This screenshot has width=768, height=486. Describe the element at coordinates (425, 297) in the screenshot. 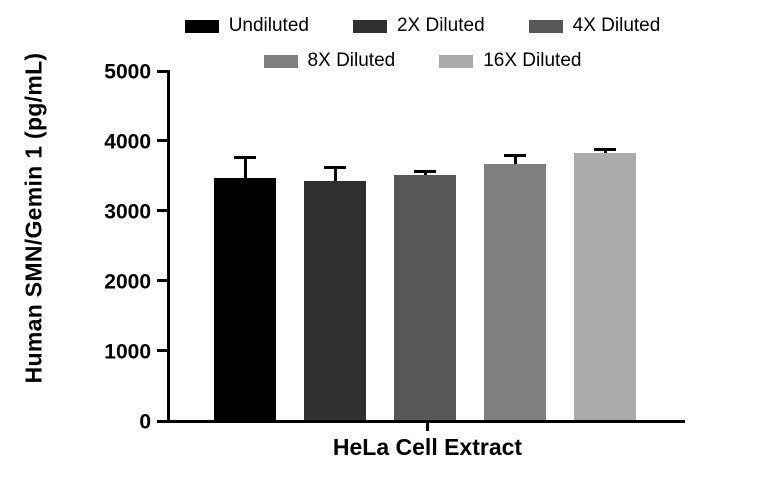

I see `bar-4x-diluted` at that location.